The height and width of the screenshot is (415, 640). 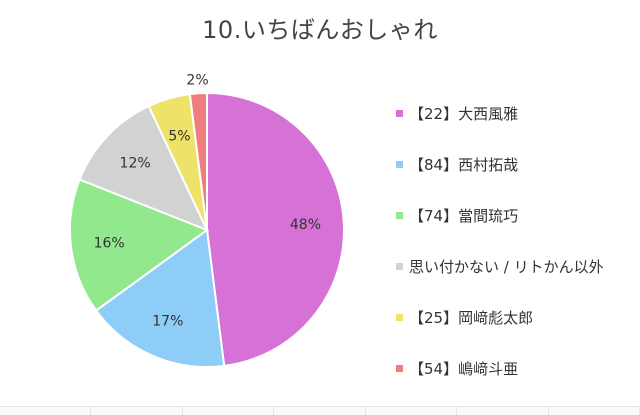 I want to click on legend-label: 【25】岡﨑彪太郎, so click(x=471, y=318).